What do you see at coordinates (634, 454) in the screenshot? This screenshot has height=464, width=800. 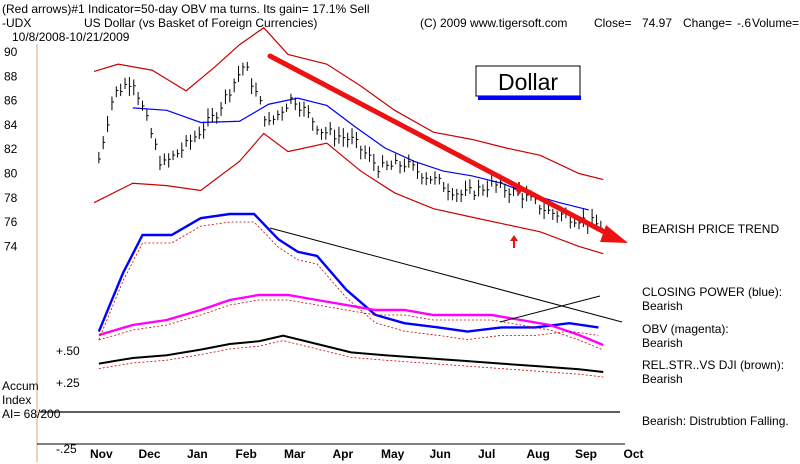 I see `x-tick-oct: Oct` at bounding box center [634, 454].